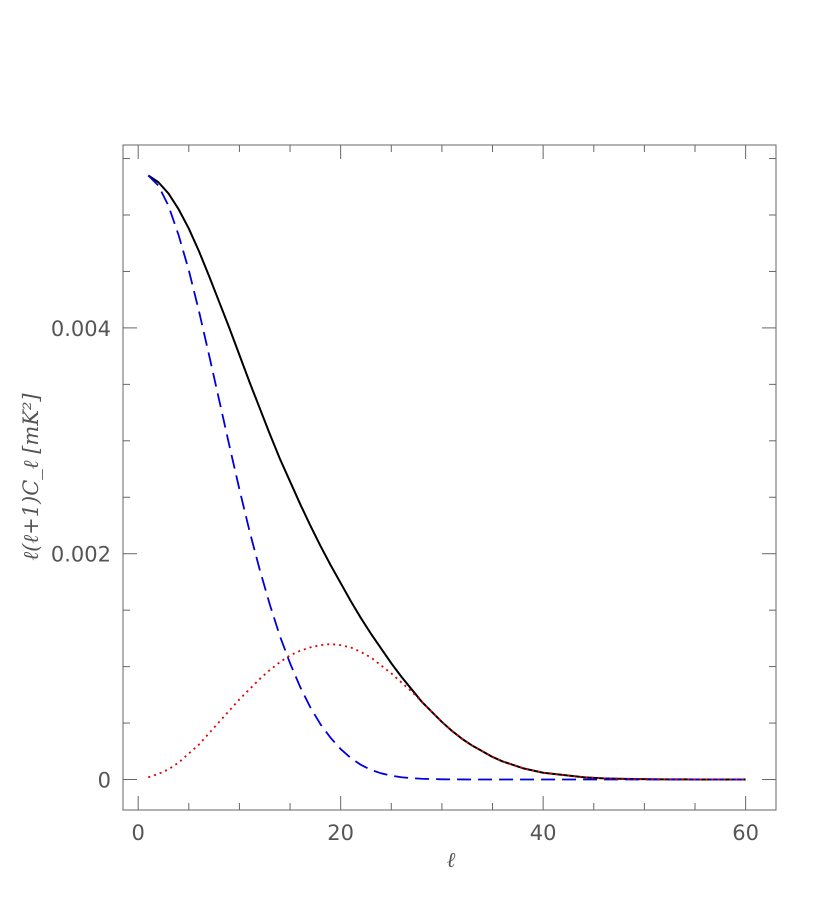 This screenshot has height=911, width=830. I want to click on y-tick-label: 0.002, so click(81, 555).